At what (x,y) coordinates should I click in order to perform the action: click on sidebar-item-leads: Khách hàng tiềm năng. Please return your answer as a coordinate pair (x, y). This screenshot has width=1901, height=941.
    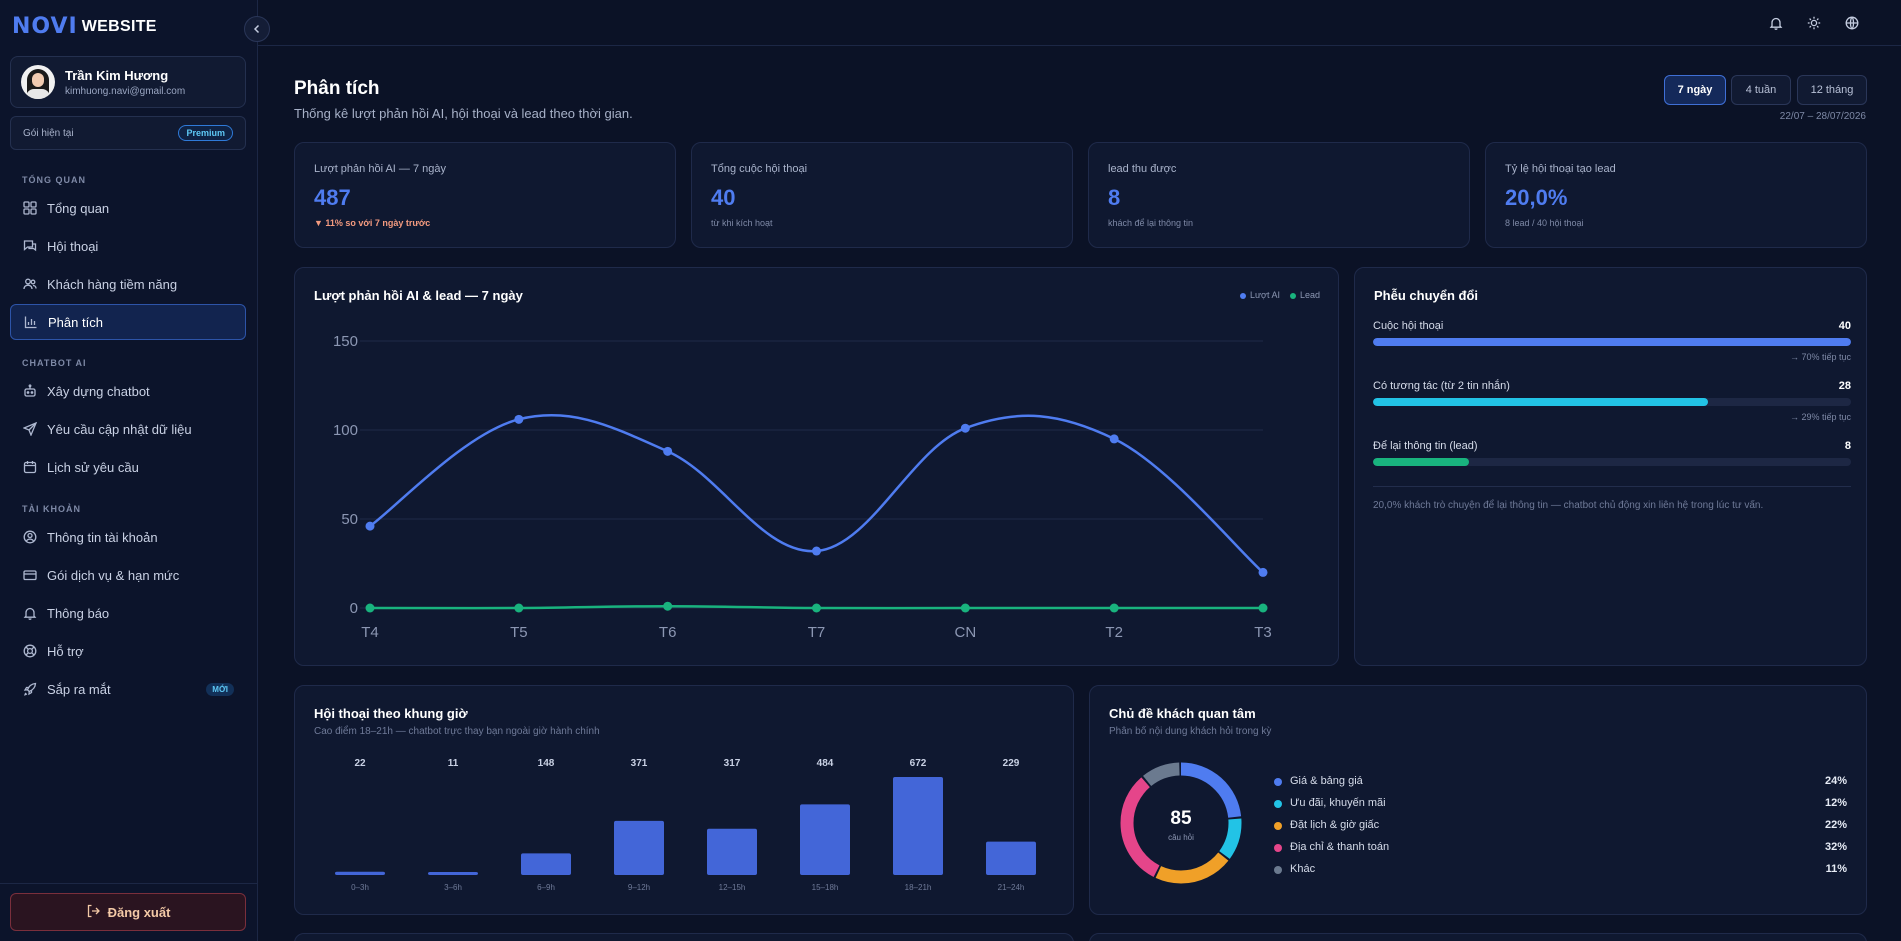
    Looking at the image, I should click on (128, 284).